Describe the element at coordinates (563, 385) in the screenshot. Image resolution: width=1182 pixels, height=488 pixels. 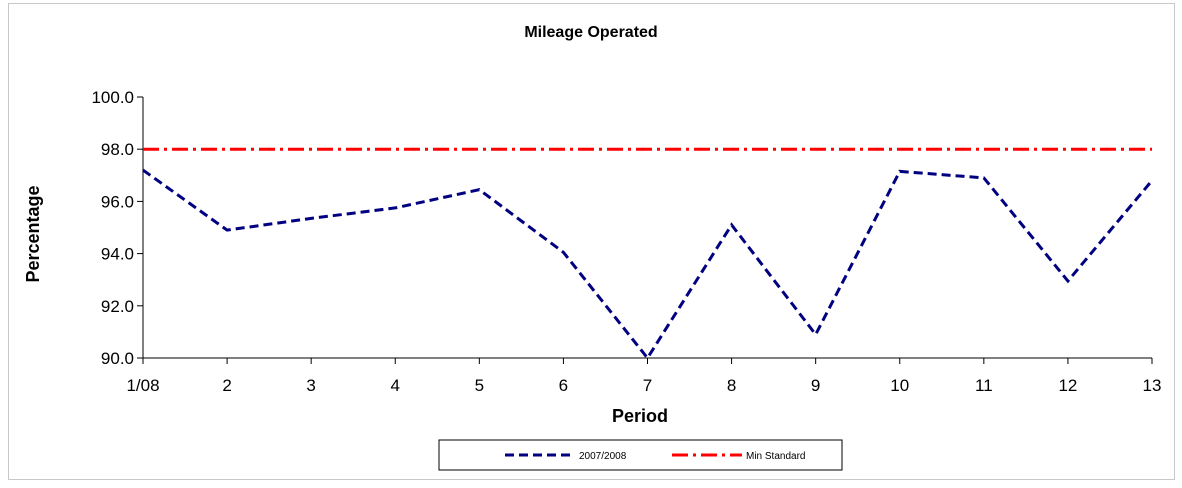
I see `x-tick-label: 6` at that location.